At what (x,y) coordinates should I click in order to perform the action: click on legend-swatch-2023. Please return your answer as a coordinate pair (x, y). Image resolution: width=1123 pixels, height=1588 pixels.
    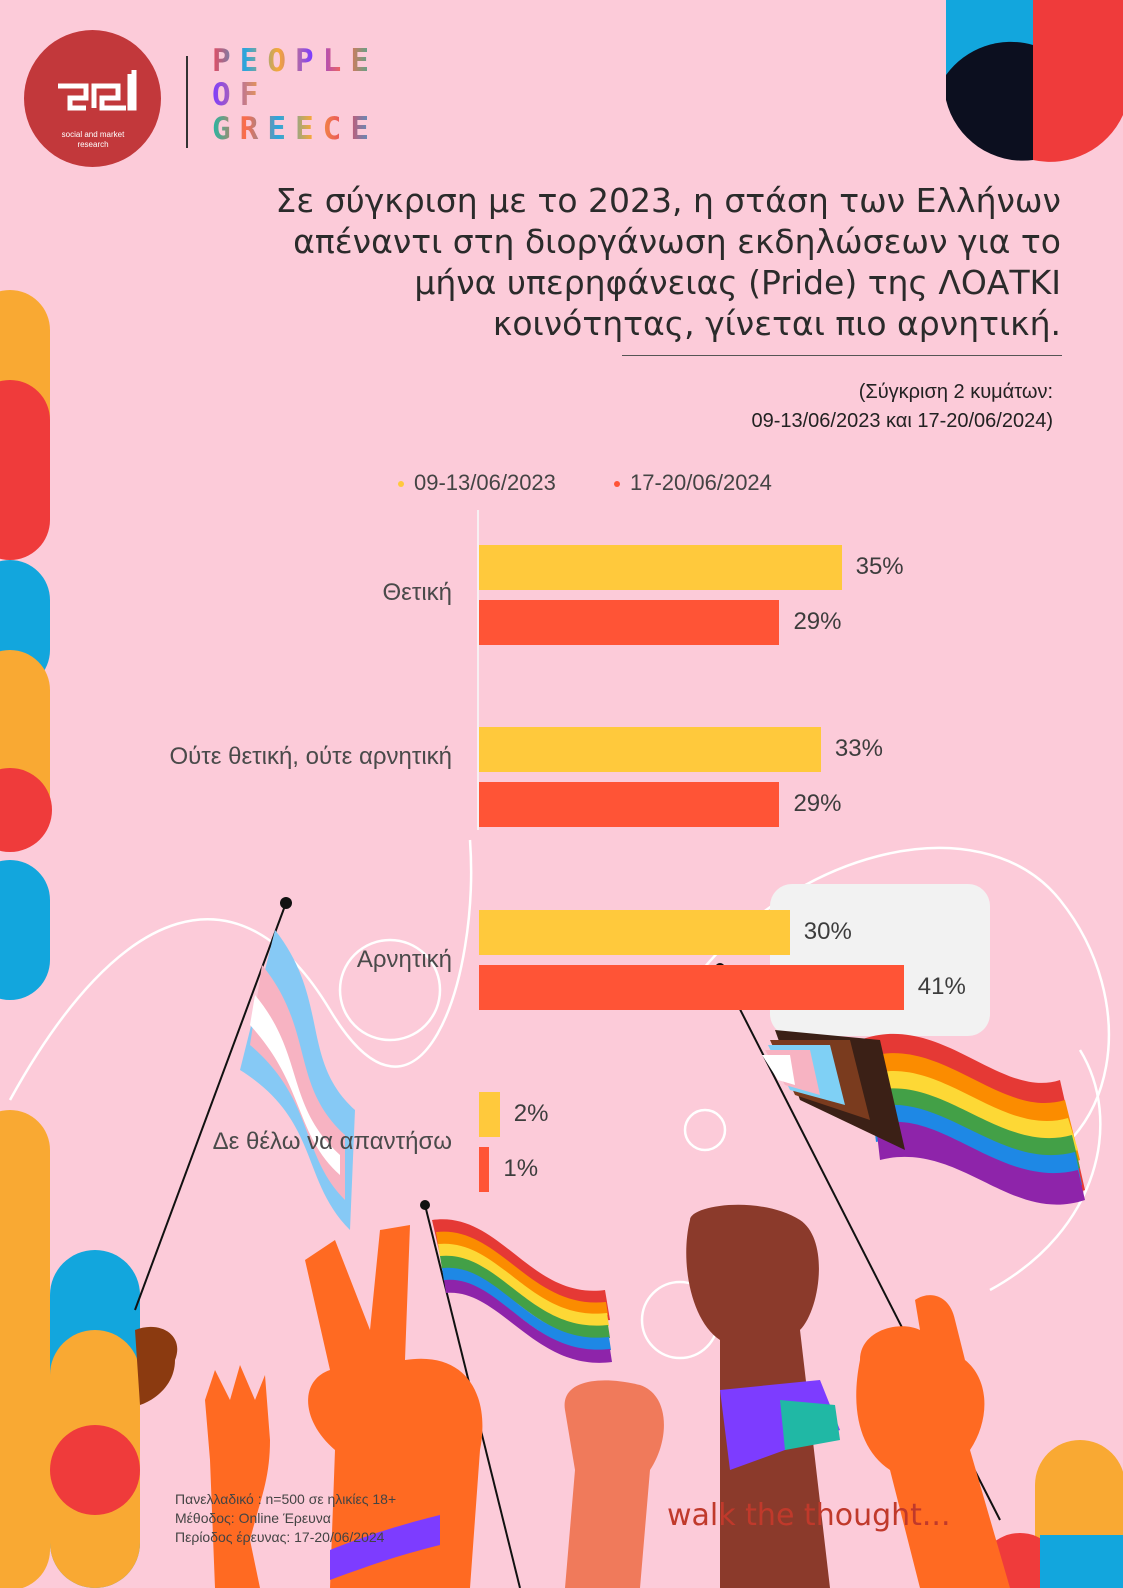
    Looking at the image, I should click on (401, 484).